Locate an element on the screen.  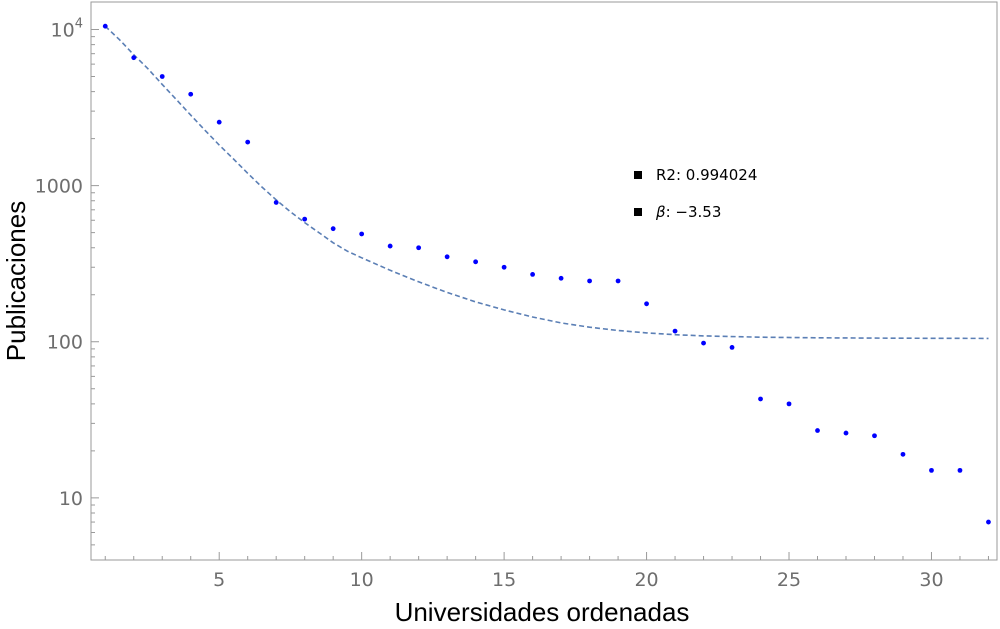
legend-label-beta: β: −3.53 is located at coordinates (688, 212).